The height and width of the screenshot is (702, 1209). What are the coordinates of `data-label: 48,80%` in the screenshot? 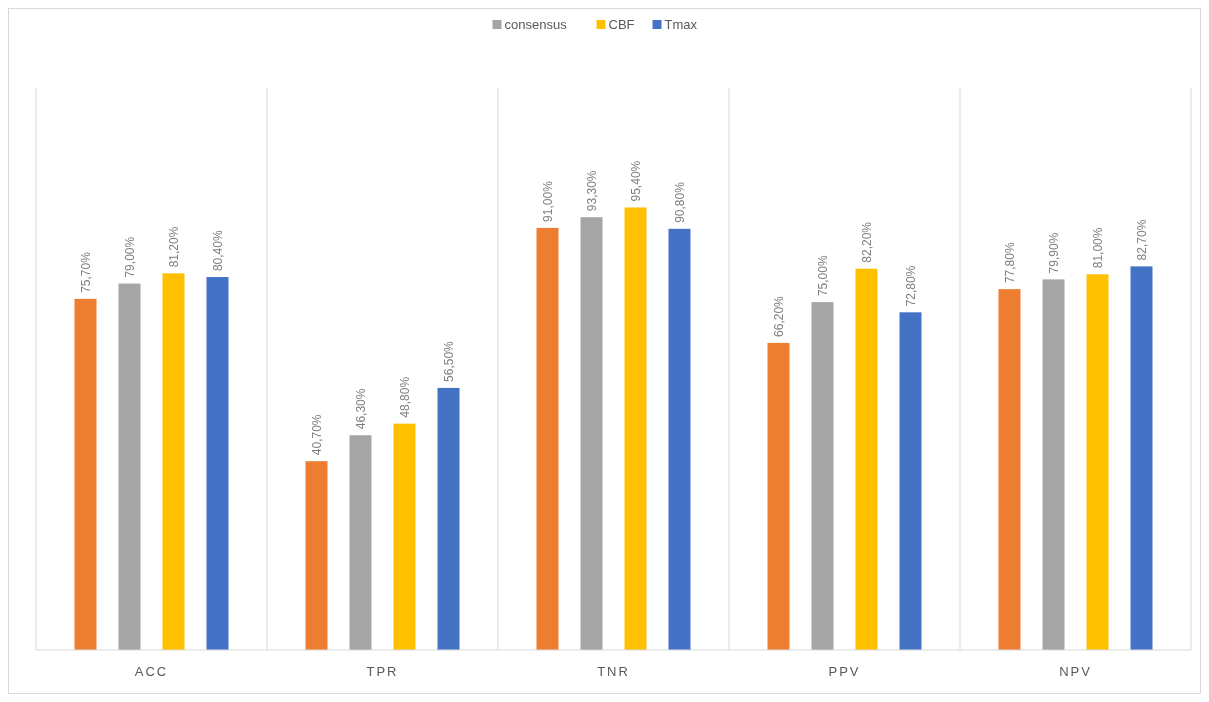 It's located at (404, 397).